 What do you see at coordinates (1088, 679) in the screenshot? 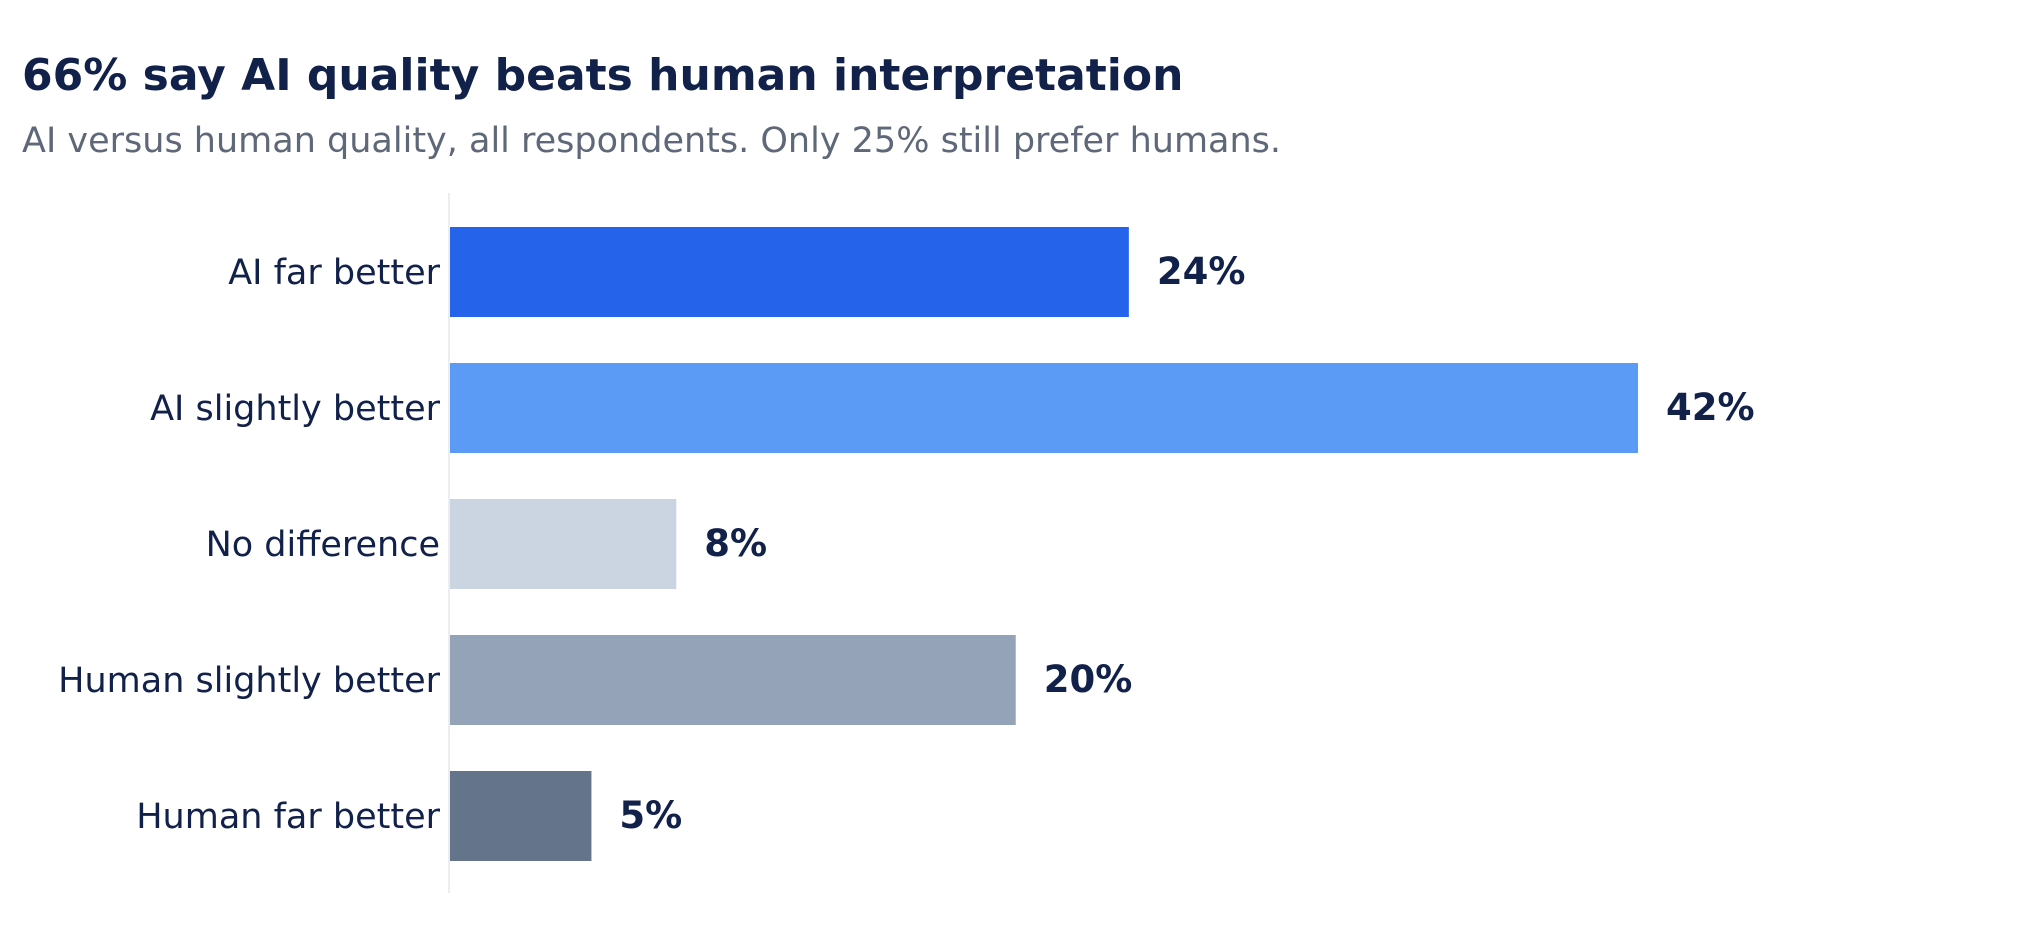
I see `value-label-human-slightly-better: 20%` at bounding box center [1088, 679].